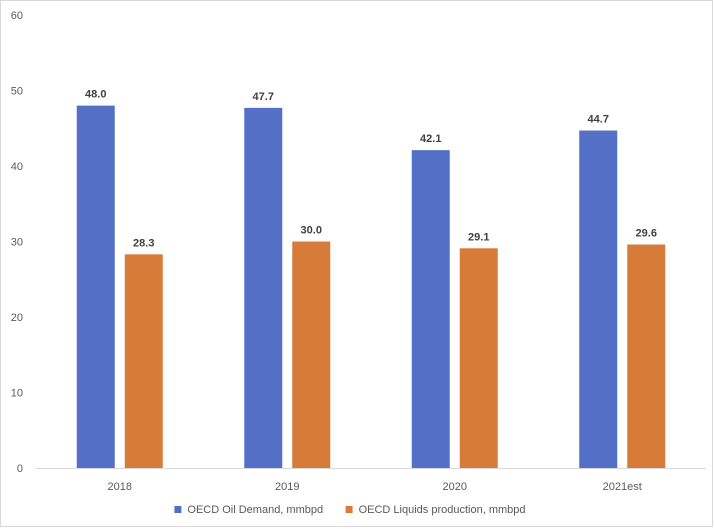 The height and width of the screenshot is (529, 714). I want to click on y-tick-label-20: 20, so click(17, 318).